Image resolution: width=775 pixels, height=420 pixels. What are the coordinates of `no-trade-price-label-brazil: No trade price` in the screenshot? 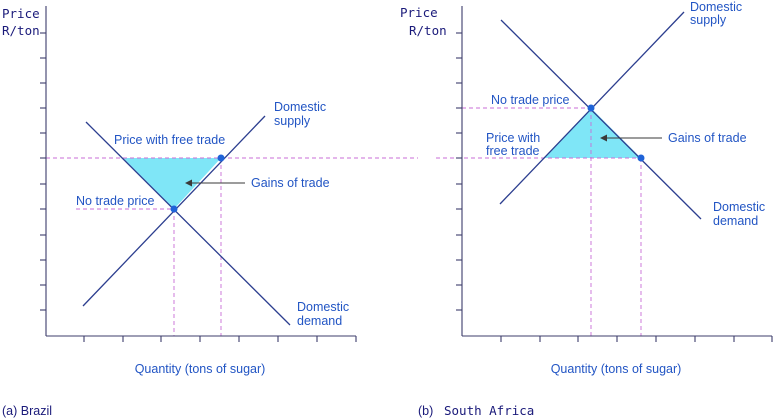 It's located at (115, 201).